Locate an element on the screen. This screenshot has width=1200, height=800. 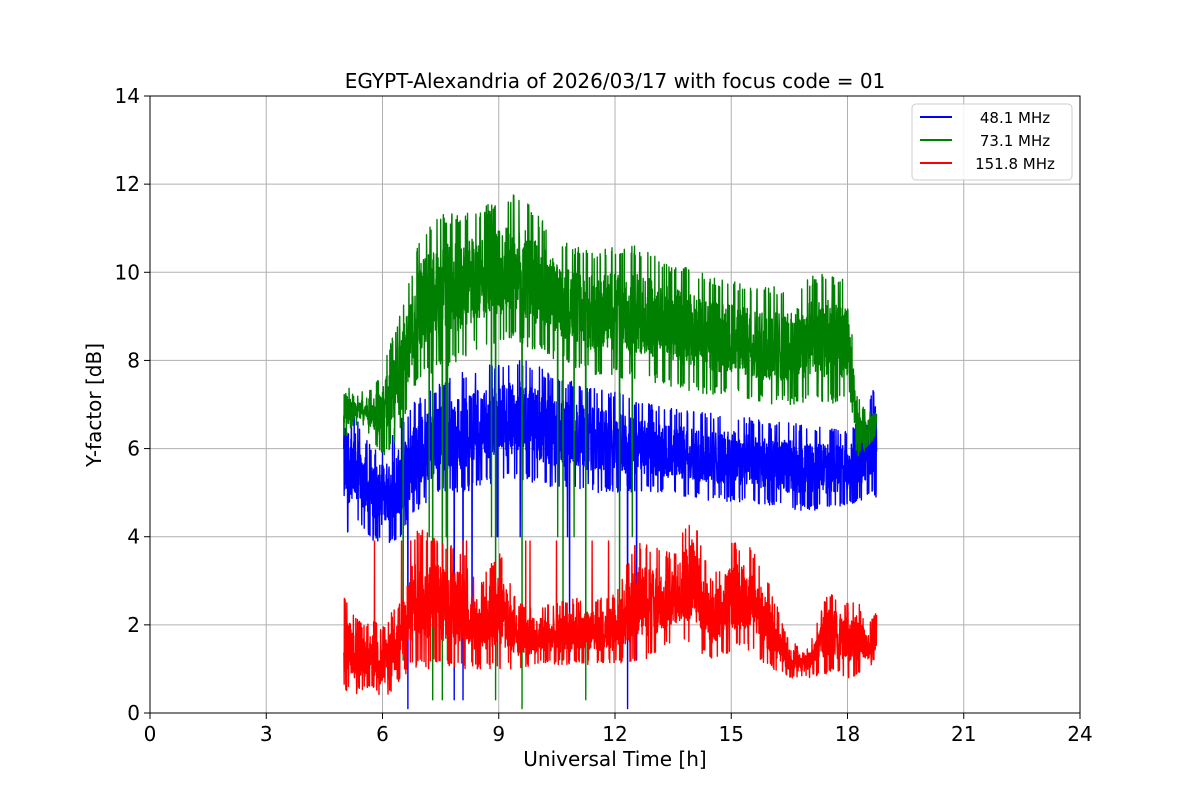
x-tick-label: 15 is located at coordinates (731, 734).